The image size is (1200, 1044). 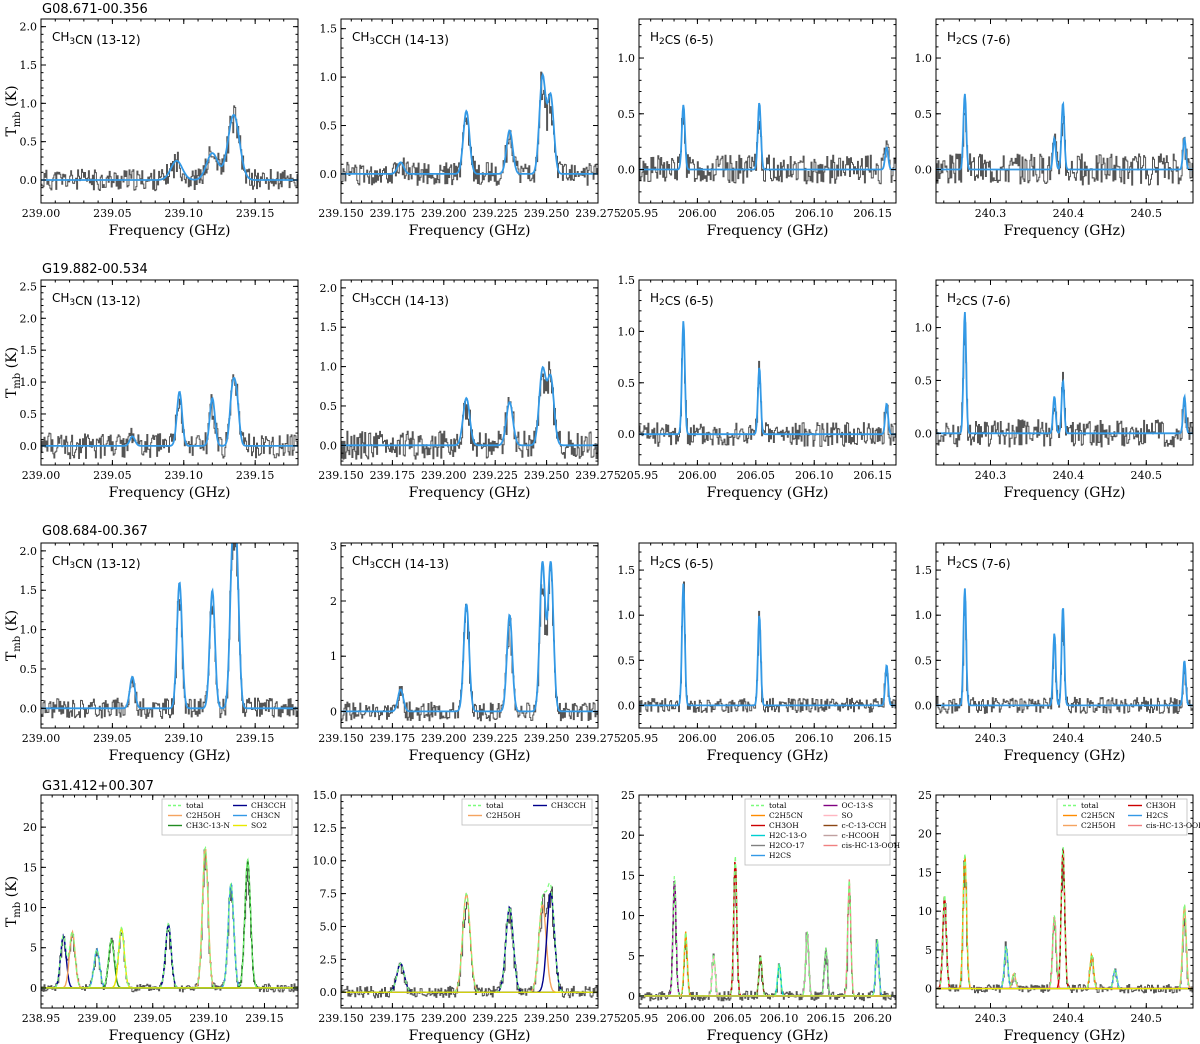 What do you see at coordinates (266, 815) in the screenshot?
I see `legend-label: CH3CN` at bounding box center [266, 815].